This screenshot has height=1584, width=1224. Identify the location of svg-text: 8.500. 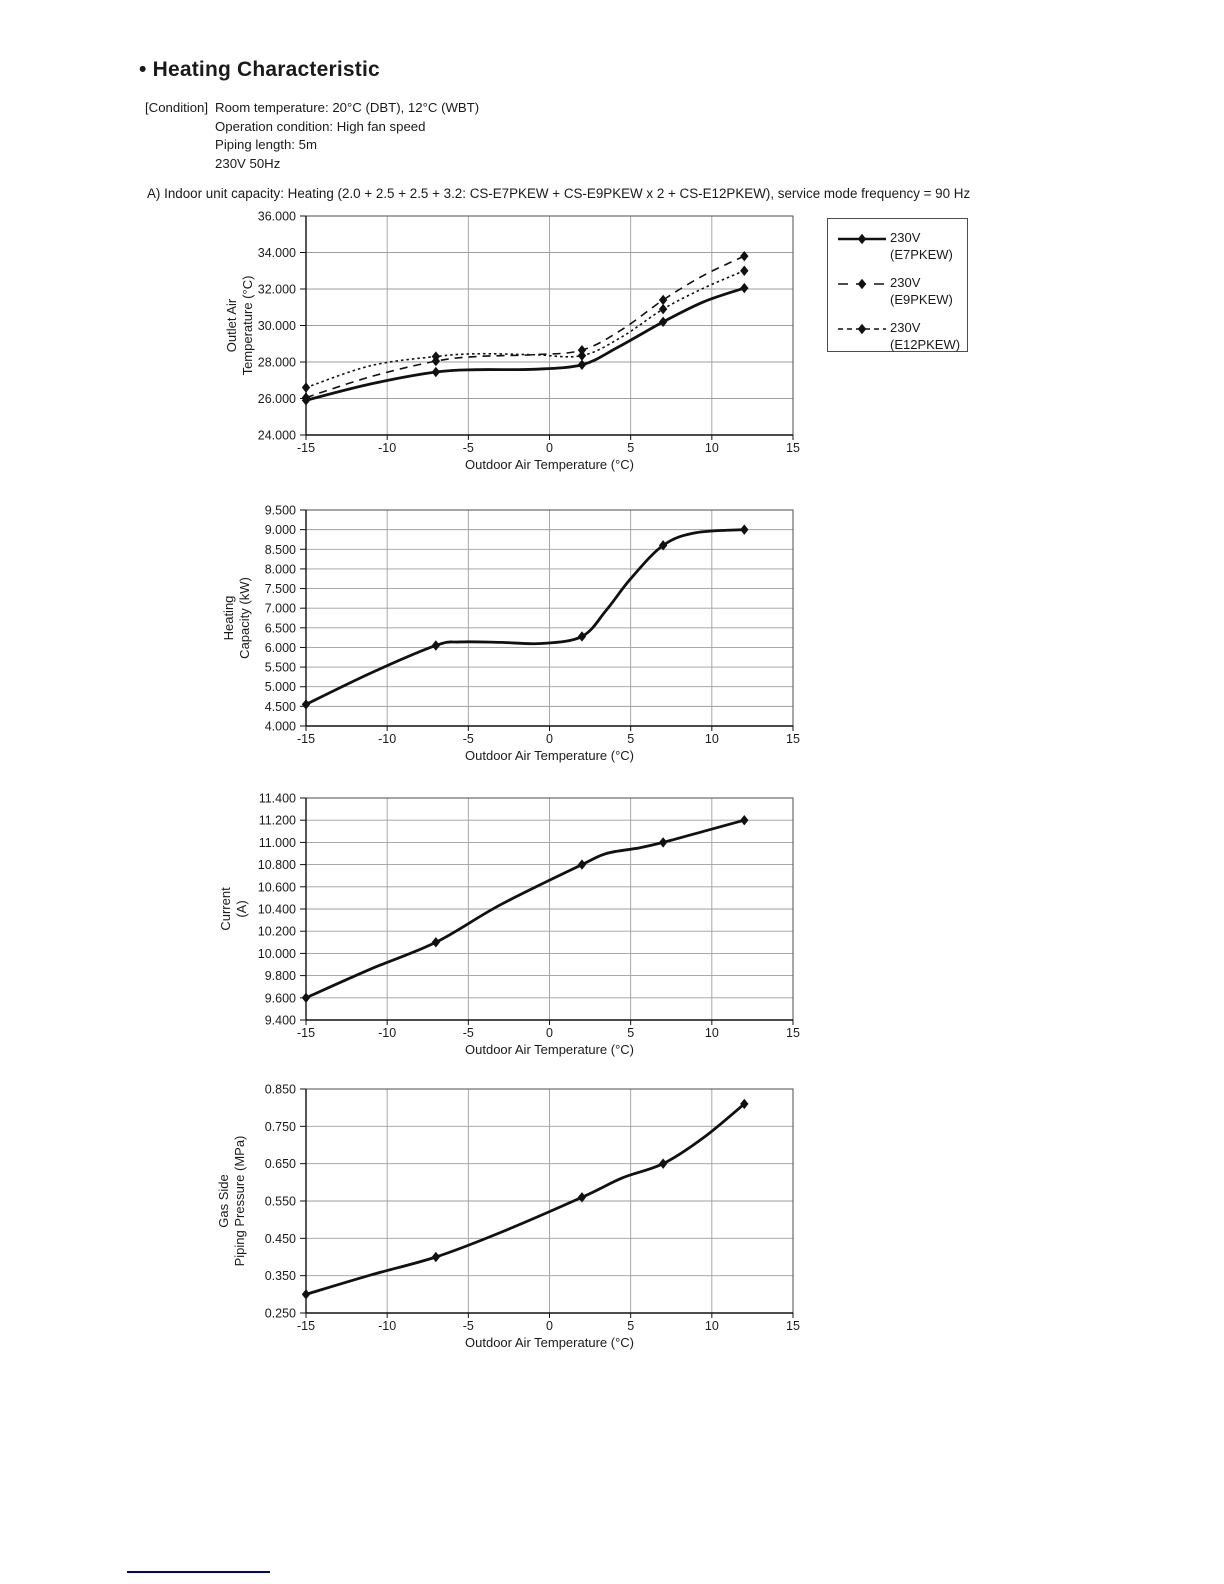
(280, 550).